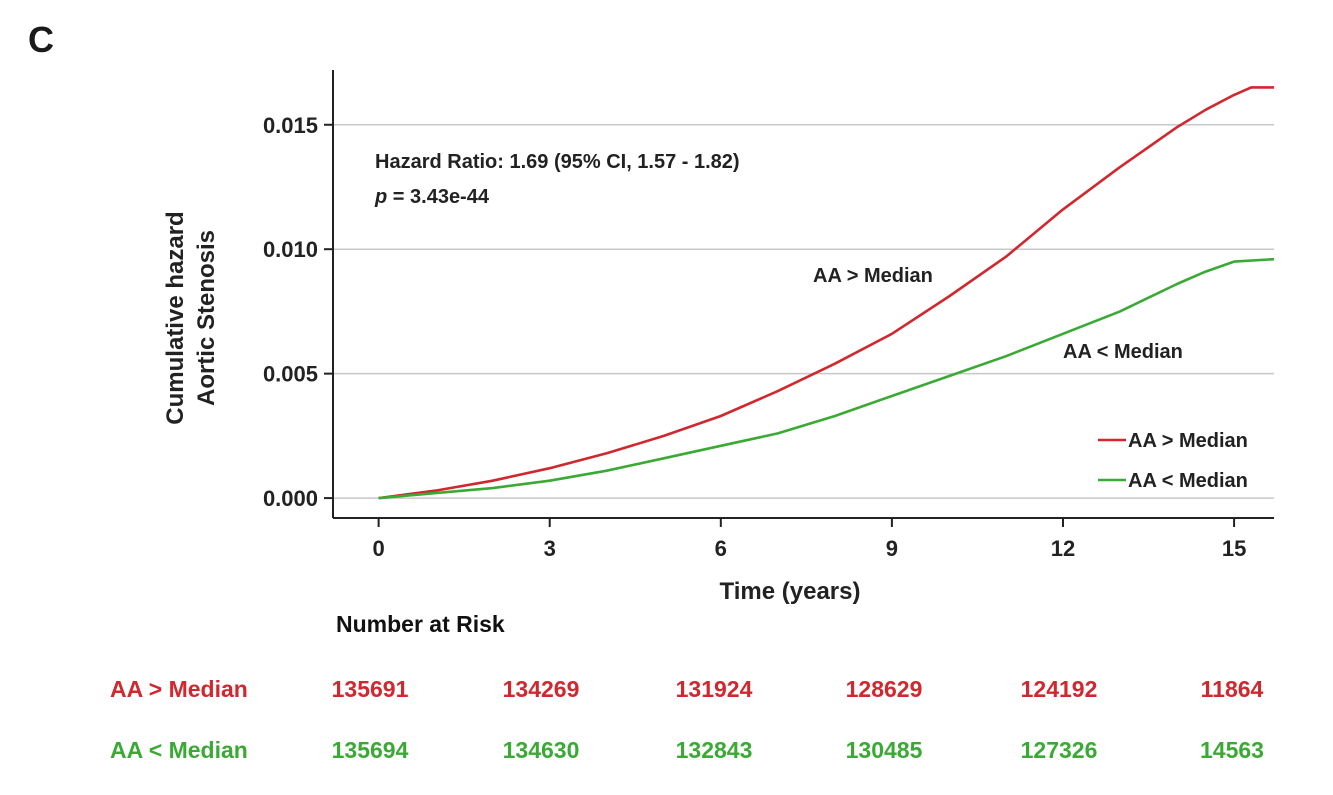 This screenshot has height=795, width=1333. I want to click on y-tick-label: 0.015, so click(290, 125).